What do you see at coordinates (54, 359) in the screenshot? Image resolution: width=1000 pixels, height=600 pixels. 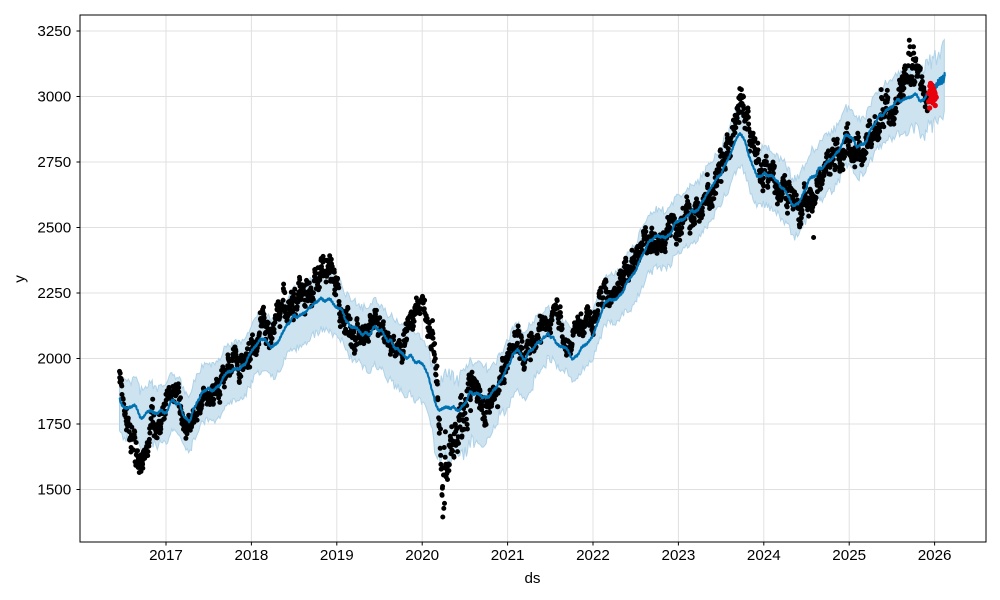 I see `svg-text: 2000` at bounding box center [54, 359].